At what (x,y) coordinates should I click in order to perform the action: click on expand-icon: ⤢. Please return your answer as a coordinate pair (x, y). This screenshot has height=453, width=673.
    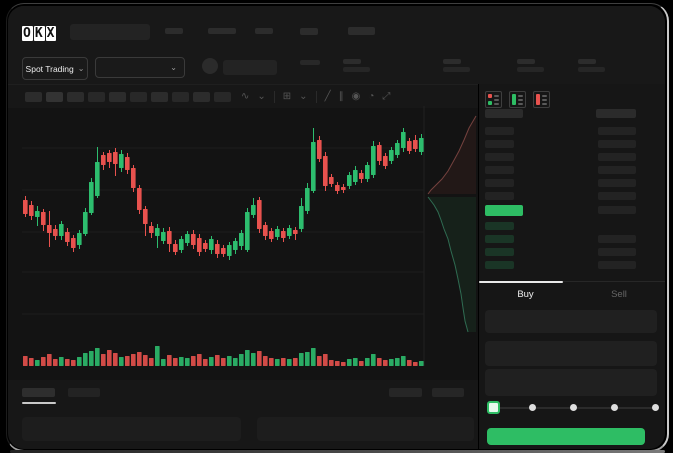
    Looking at the image, I should click on (386, 96).